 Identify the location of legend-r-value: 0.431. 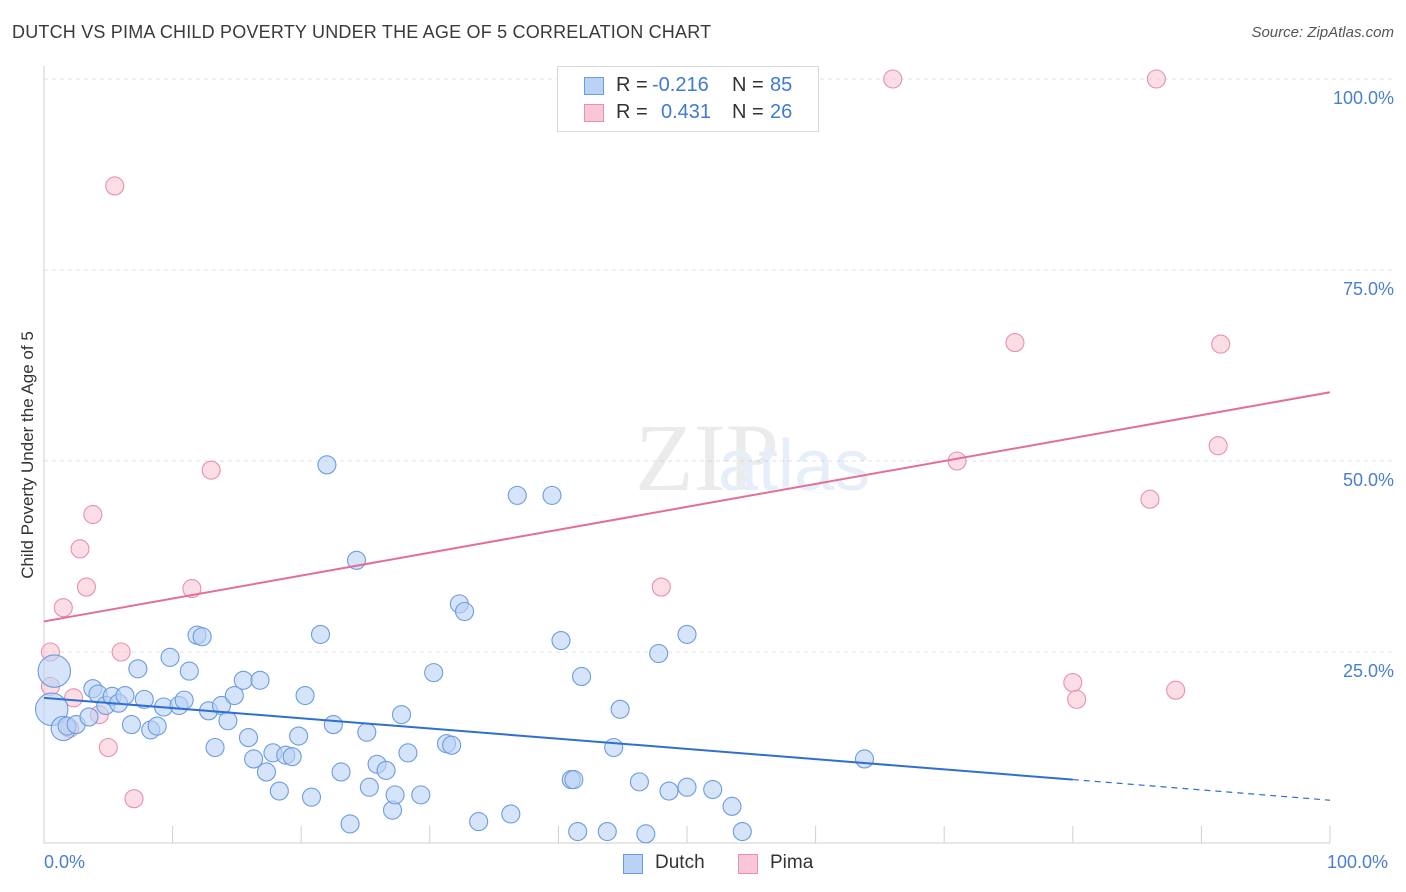
(686, 112).